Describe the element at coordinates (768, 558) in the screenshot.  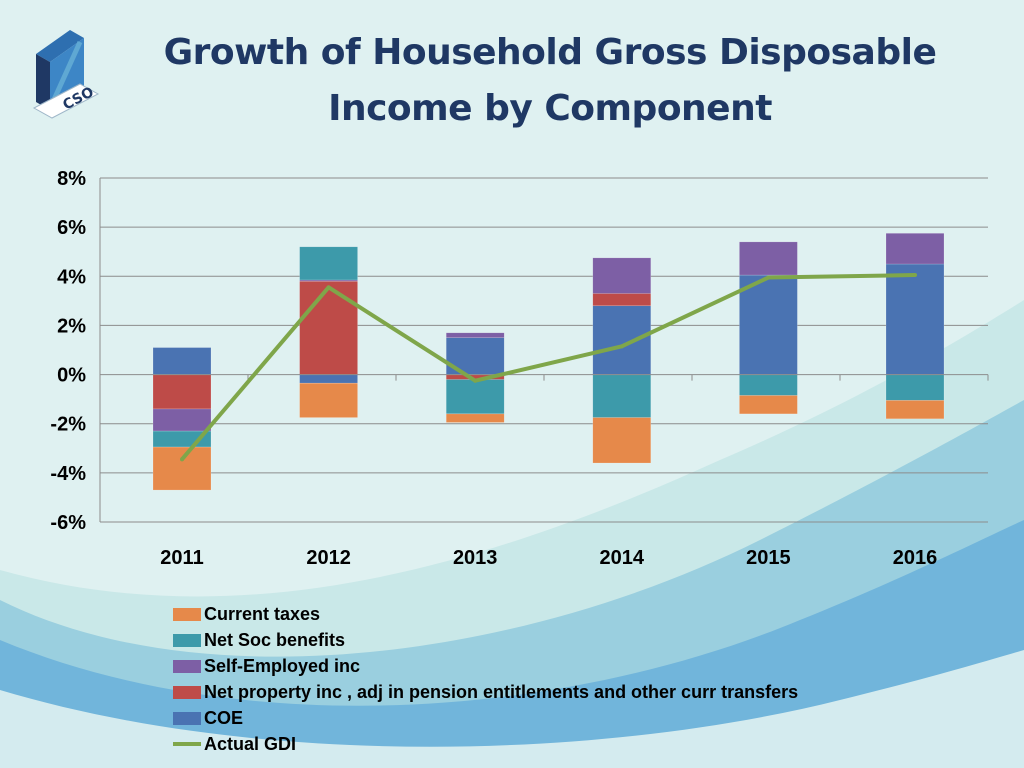
I see `x-tick-label: 2015` at that location.